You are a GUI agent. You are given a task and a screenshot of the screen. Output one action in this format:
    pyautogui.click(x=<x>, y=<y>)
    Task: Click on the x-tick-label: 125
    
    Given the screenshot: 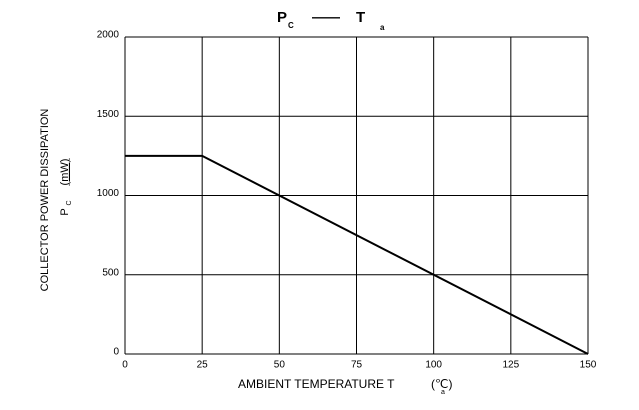 What is the action you would take?
    pyautogui.click(x=510, y=365)
    